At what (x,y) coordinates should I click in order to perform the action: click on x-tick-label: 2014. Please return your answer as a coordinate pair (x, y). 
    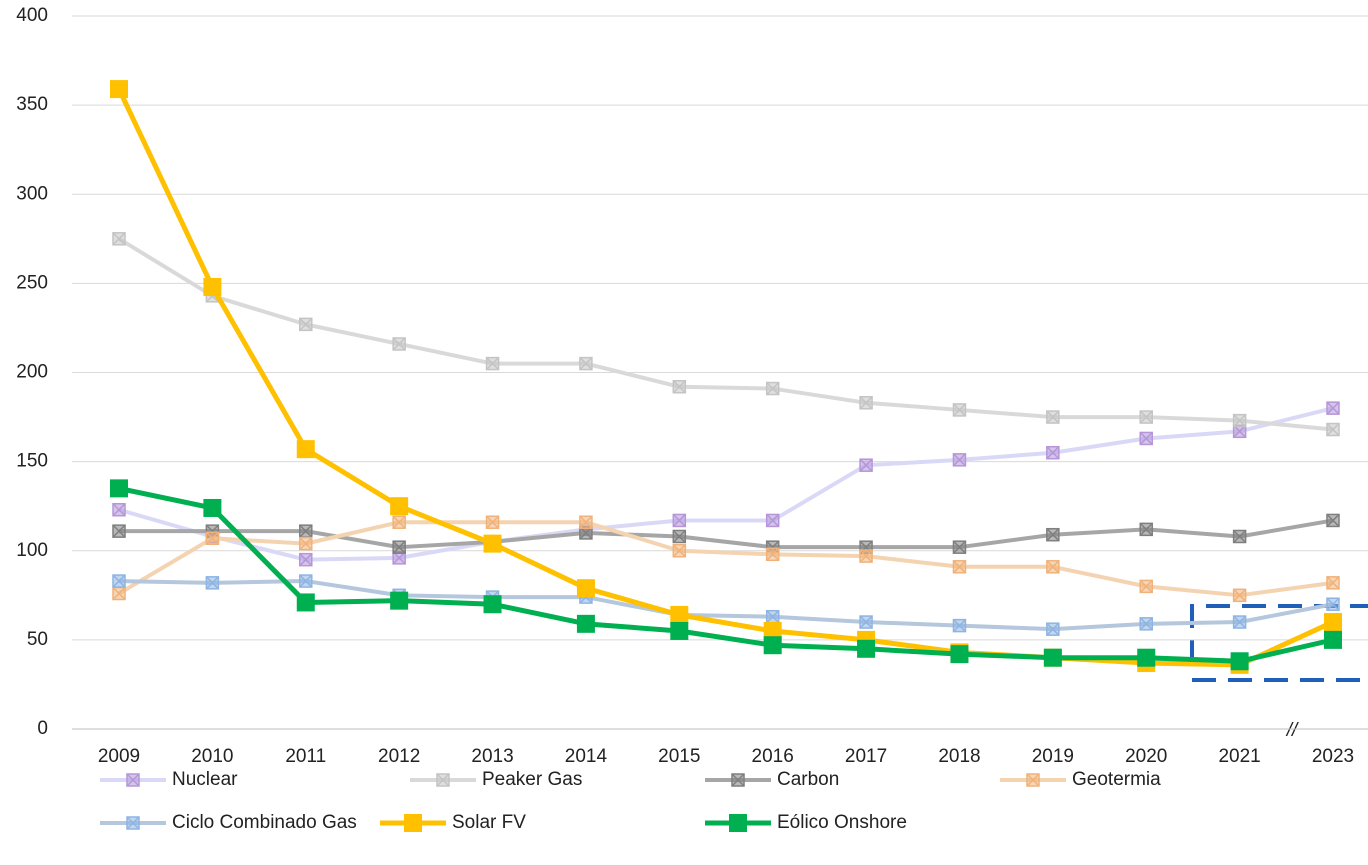
    Looking at the image, I should click on (586, 756).